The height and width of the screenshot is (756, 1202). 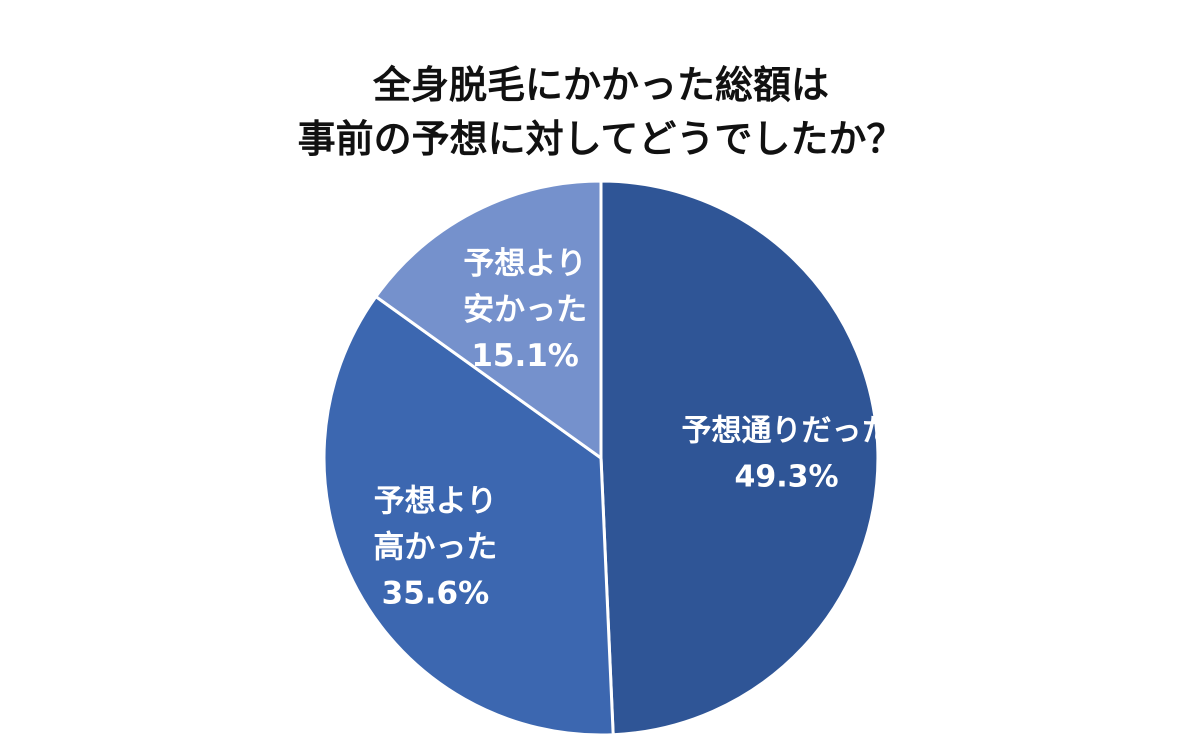 I want to click on pie-slice-3-label: 安かった, so click(x=525, y=310).